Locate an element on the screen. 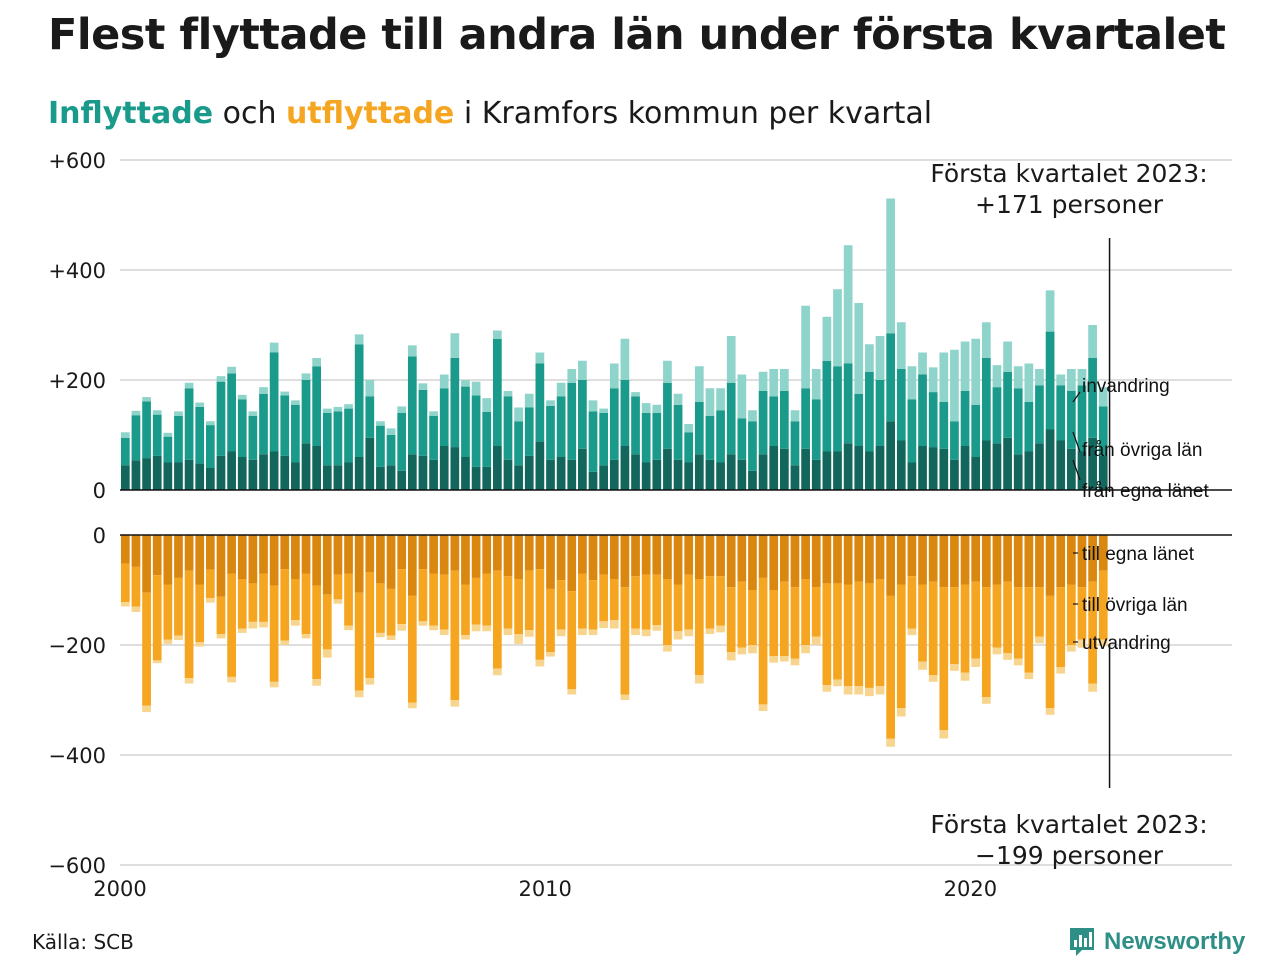 The width and height of the screenshot is (1280, 960). y-tick-label: −400 is located at coordinates (77, 756).